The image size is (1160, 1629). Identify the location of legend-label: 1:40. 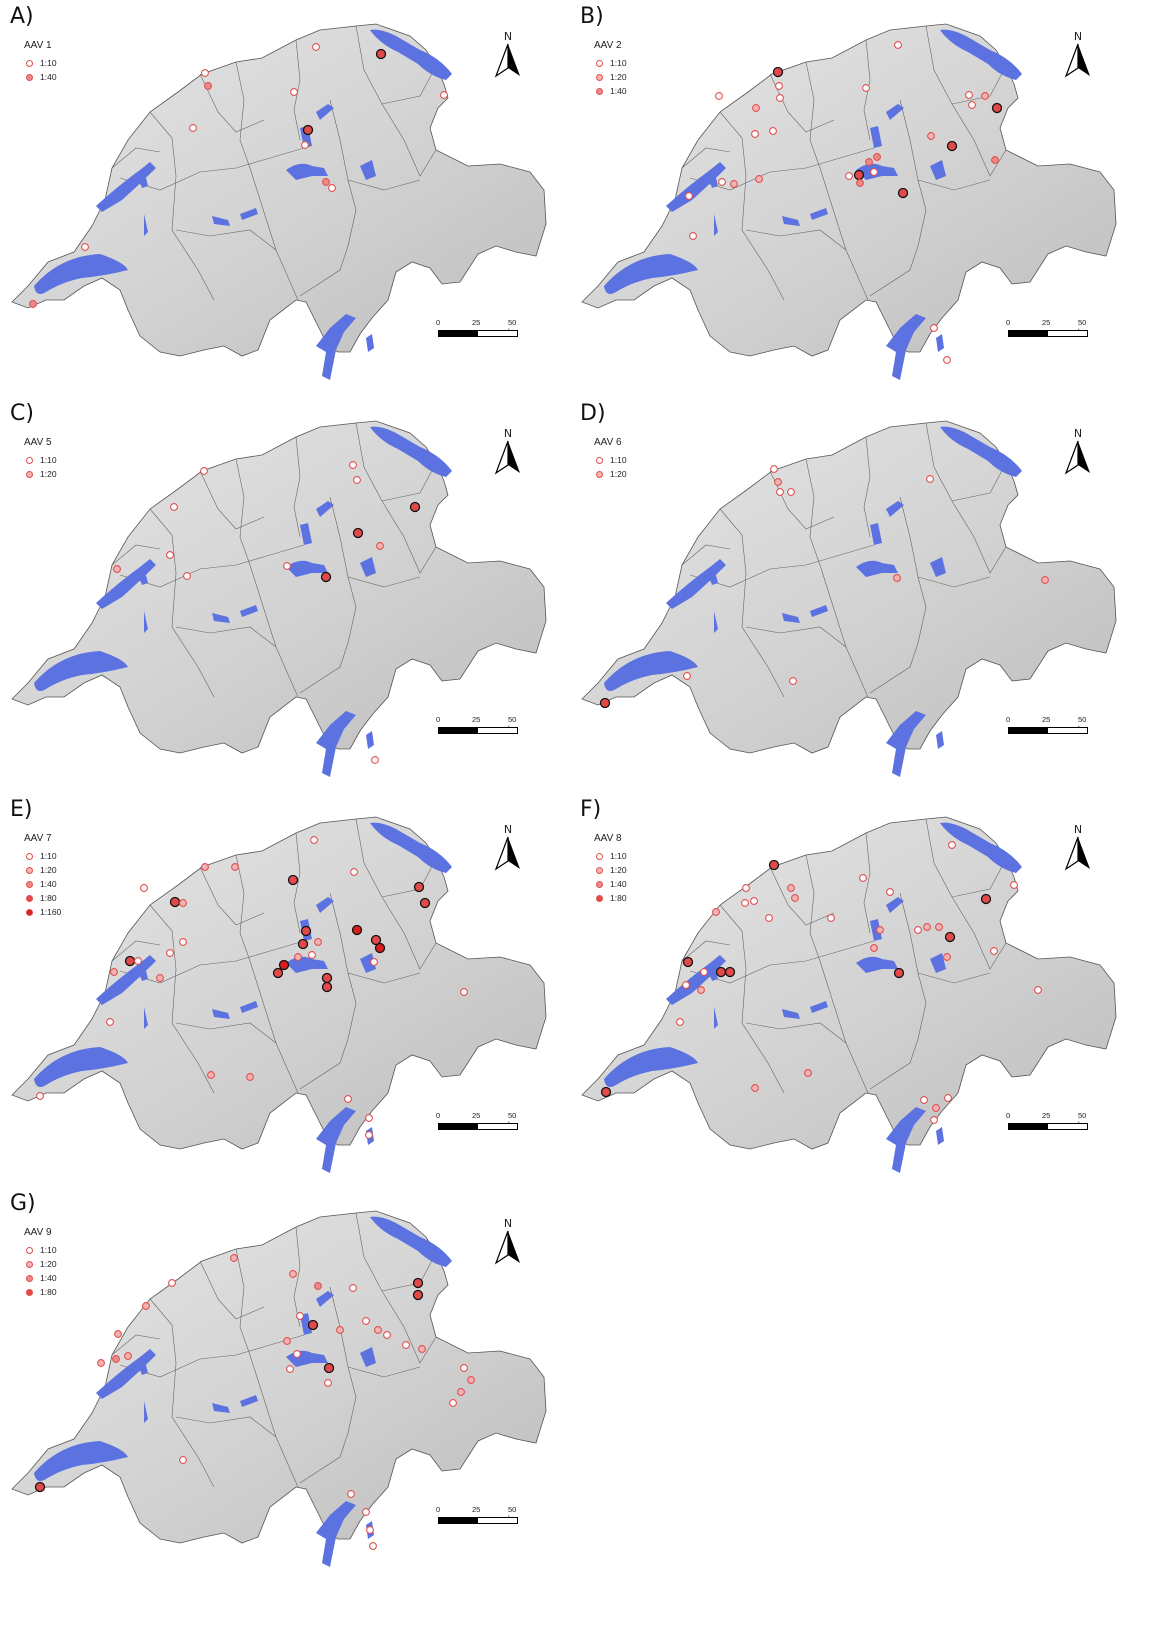
(618, 91).